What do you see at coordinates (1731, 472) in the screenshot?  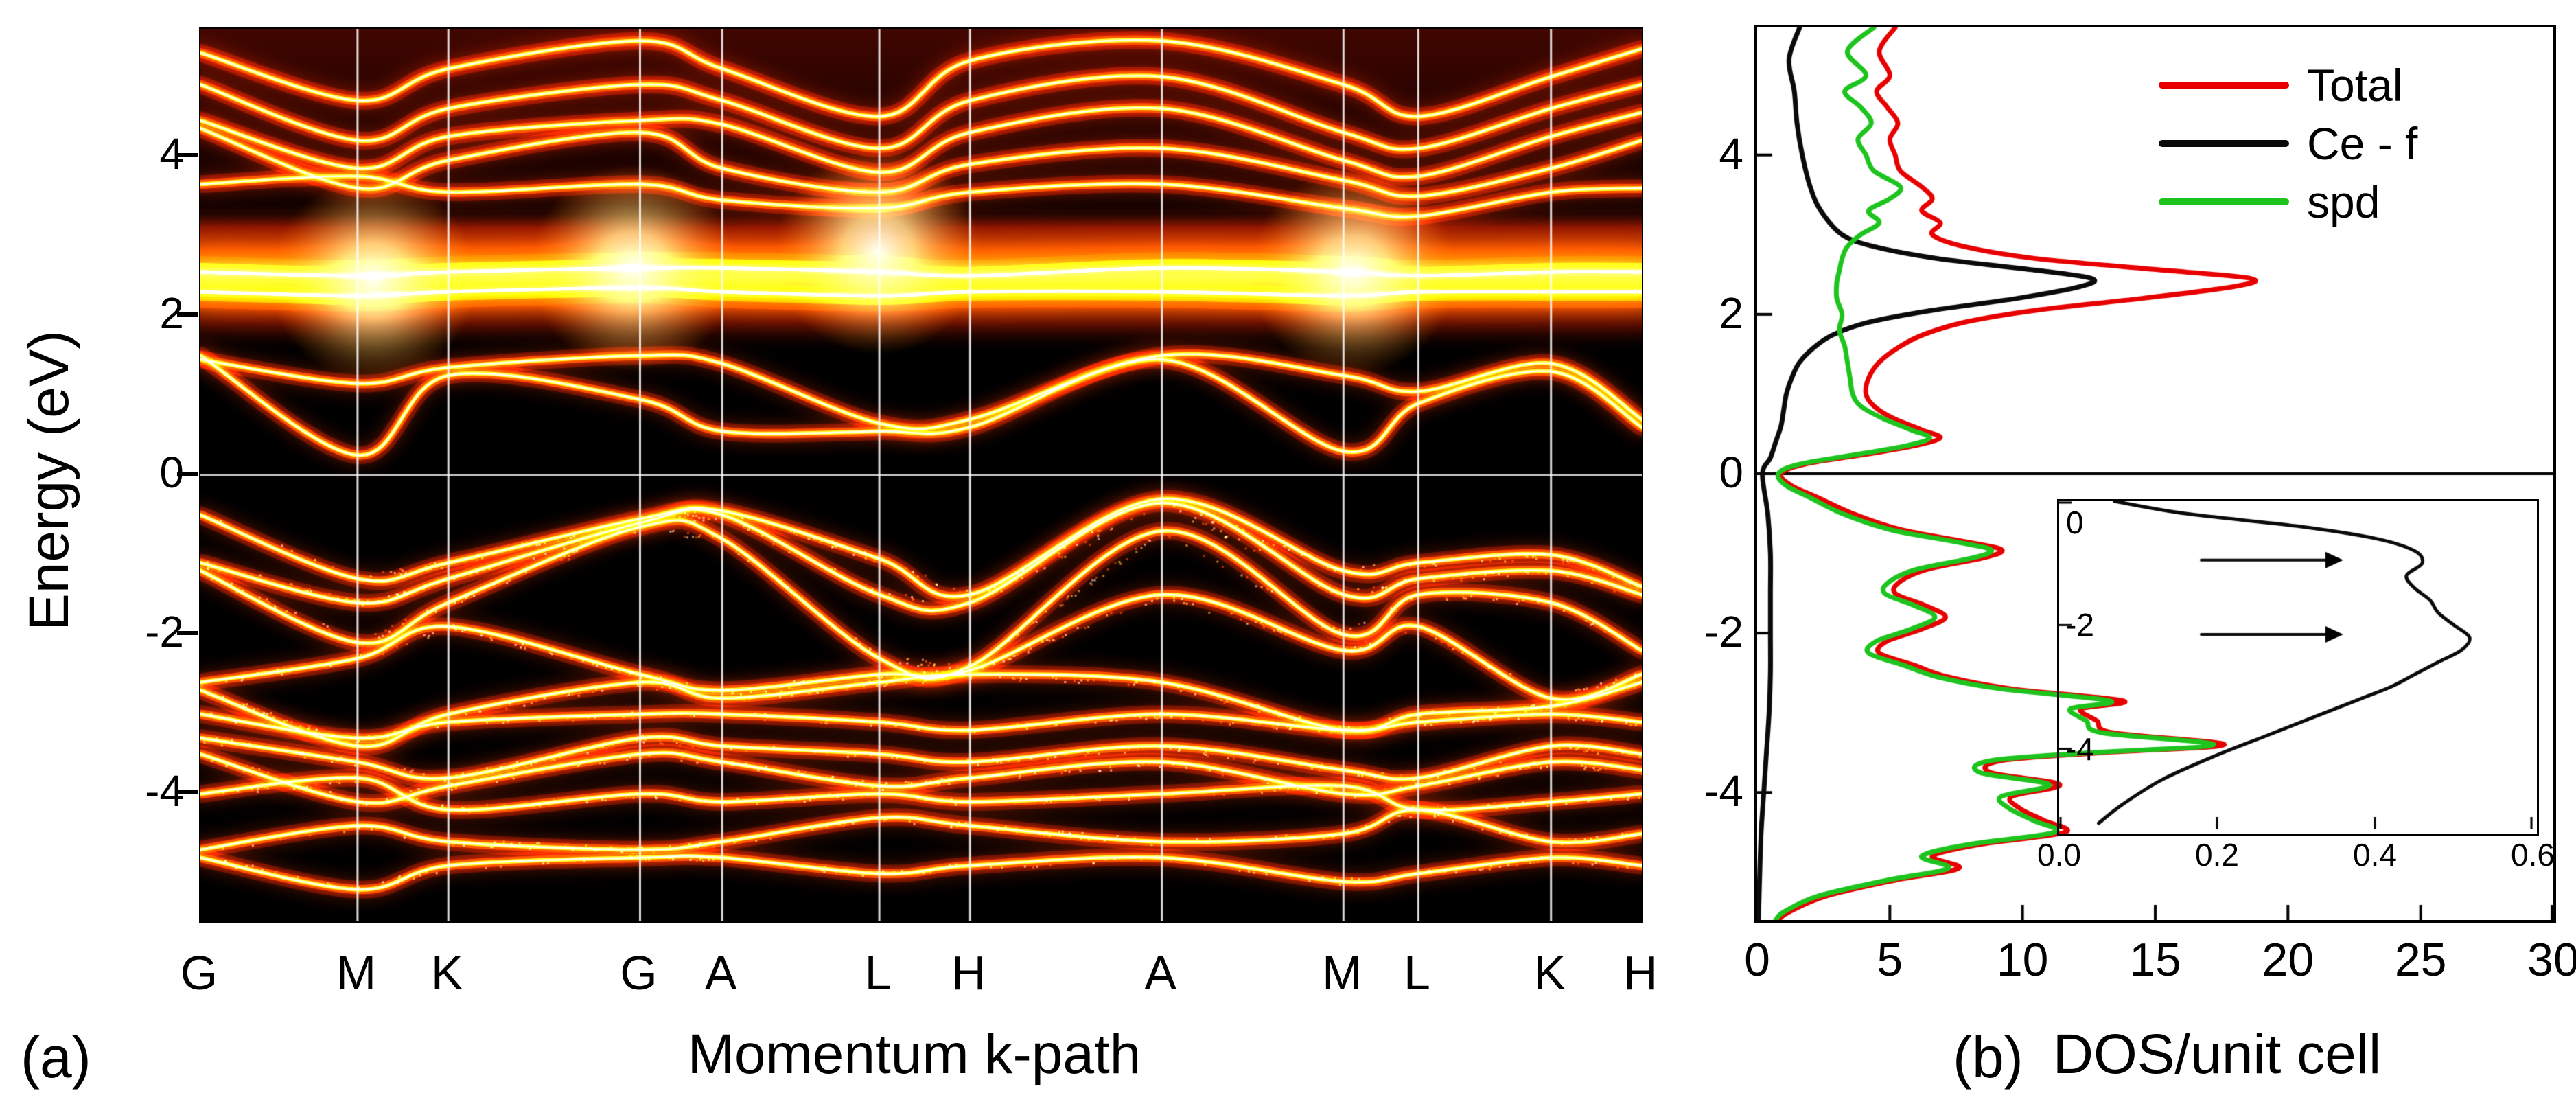 I see `dos-ytick-label: 0` at bounding box center [1731, 472].